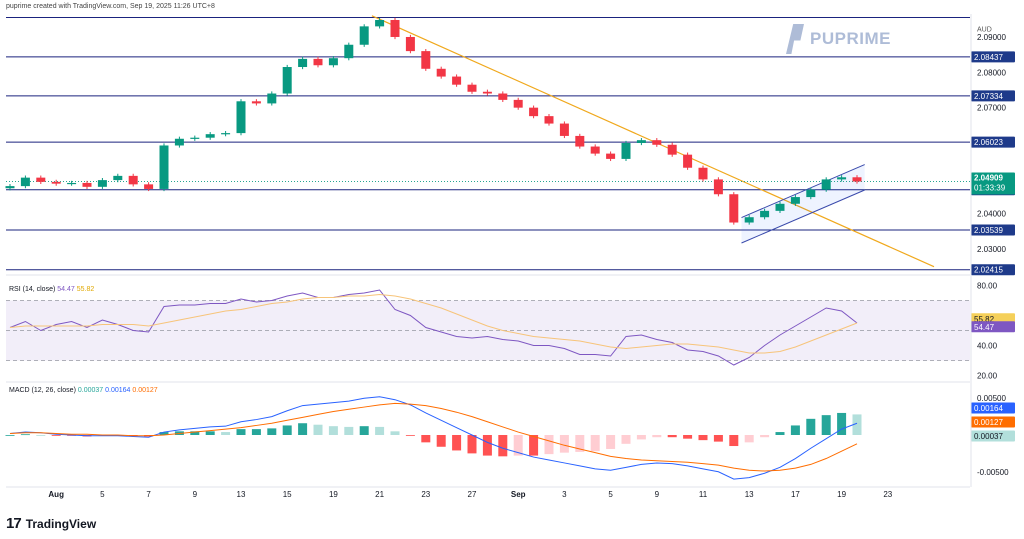 Image resolution: width=1024 pixels, height=539 pixels. What do you see at coordinates (991, 108) in the screenshot?
I see `price-tick-label: 2.07000` at bounding box center [991, 108].